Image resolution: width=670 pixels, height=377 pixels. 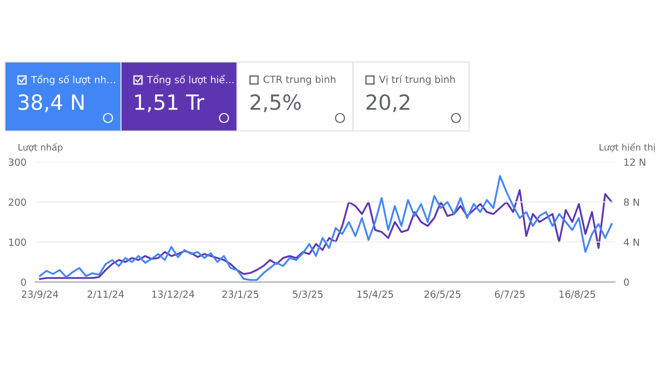 What do you see at coordinates (626, 282) in the screenshot?
I see `y2-tick-label: 0` at bounding box center [626, 282].